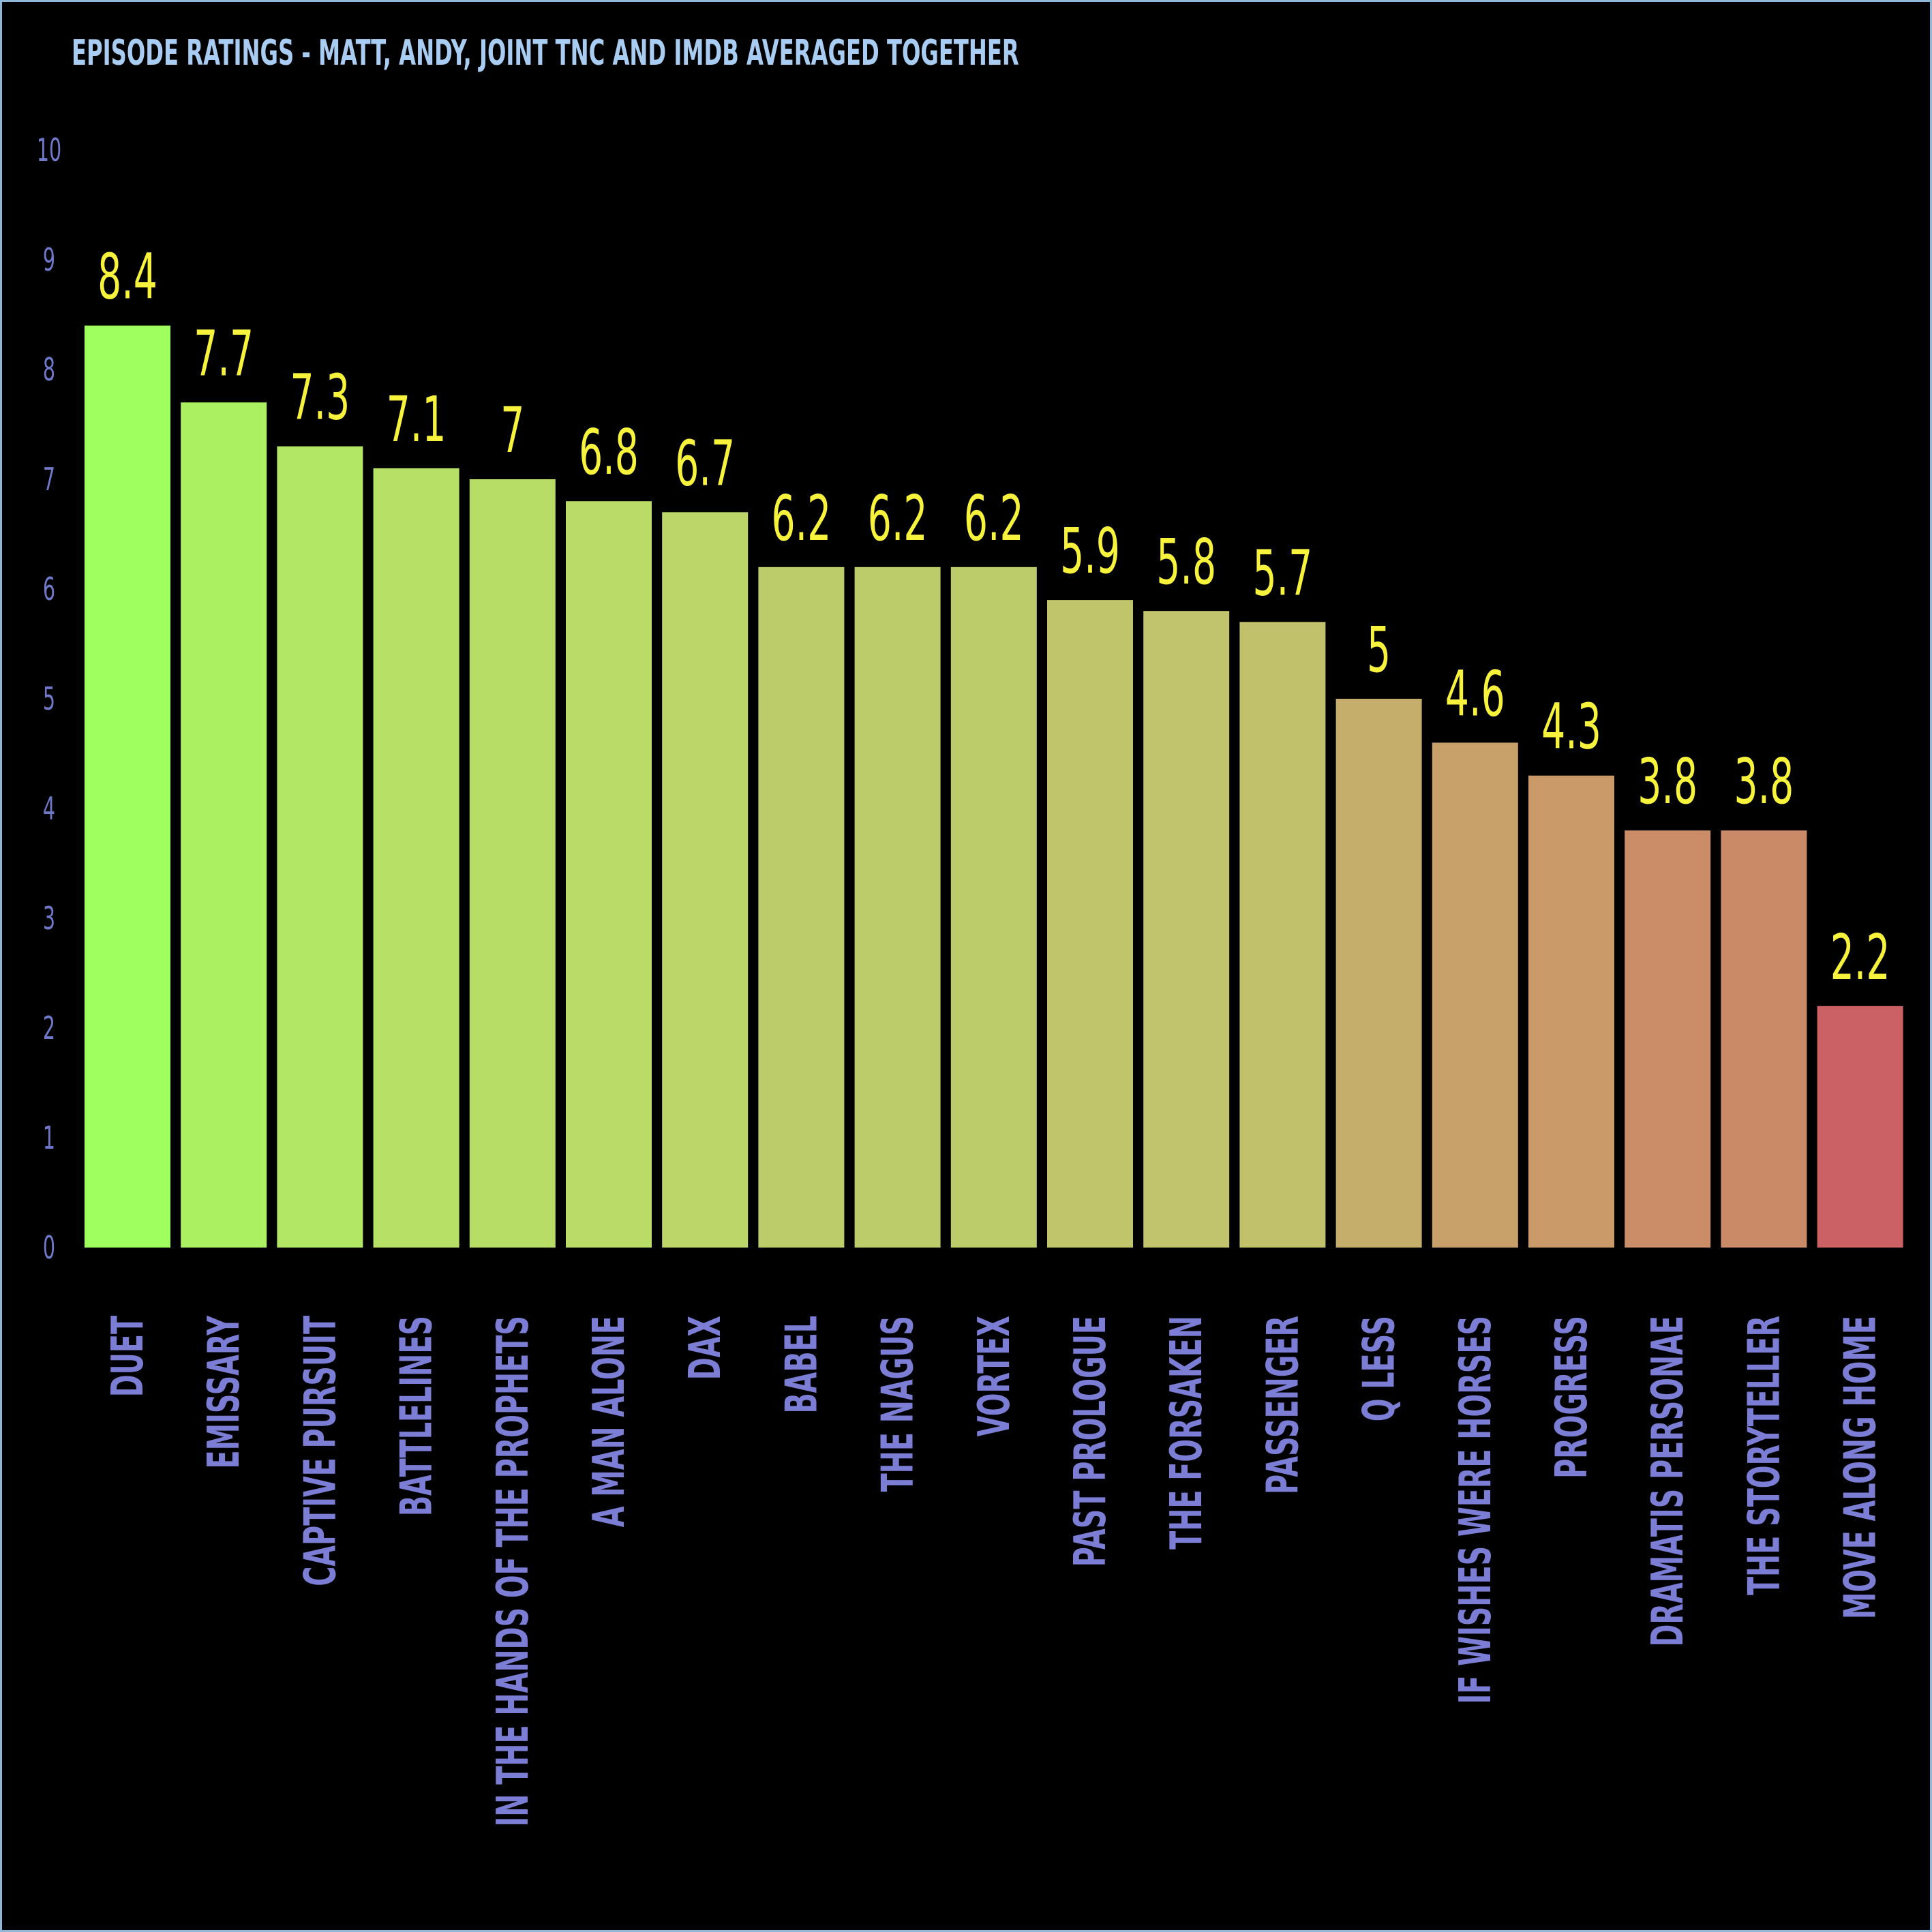 This screenshot has width=1932, height=1932. Describe the element at coordinates (127, 1356) in the screenshot. I see `category-label: DUET` at that location.